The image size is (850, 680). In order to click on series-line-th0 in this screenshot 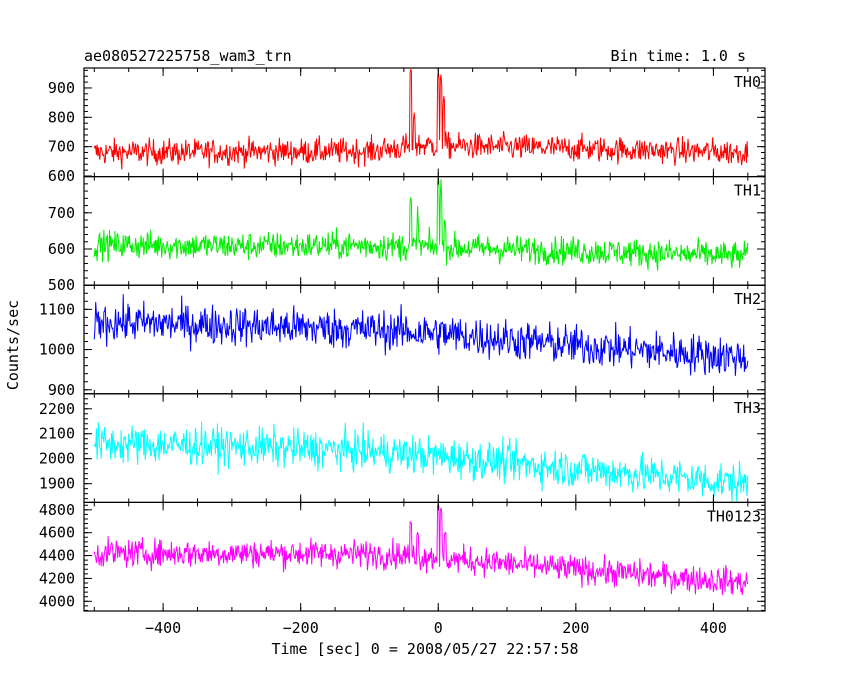, I will do `click(421, 119)`.